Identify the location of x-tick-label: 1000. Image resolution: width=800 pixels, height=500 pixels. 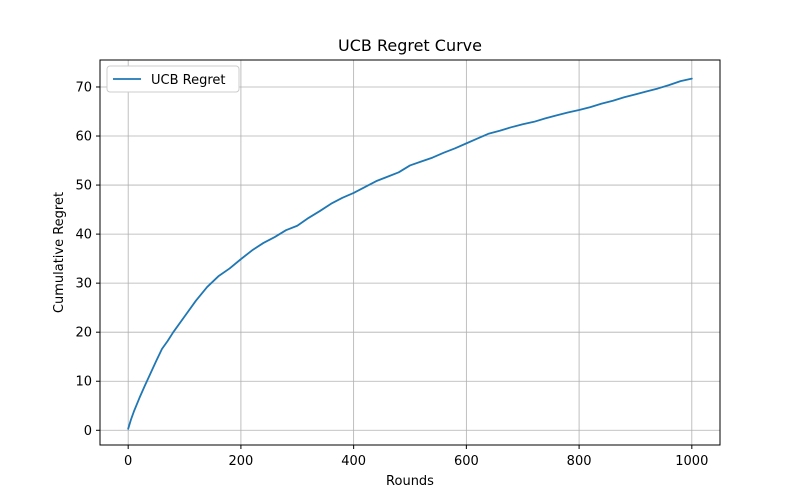
(691, 461).